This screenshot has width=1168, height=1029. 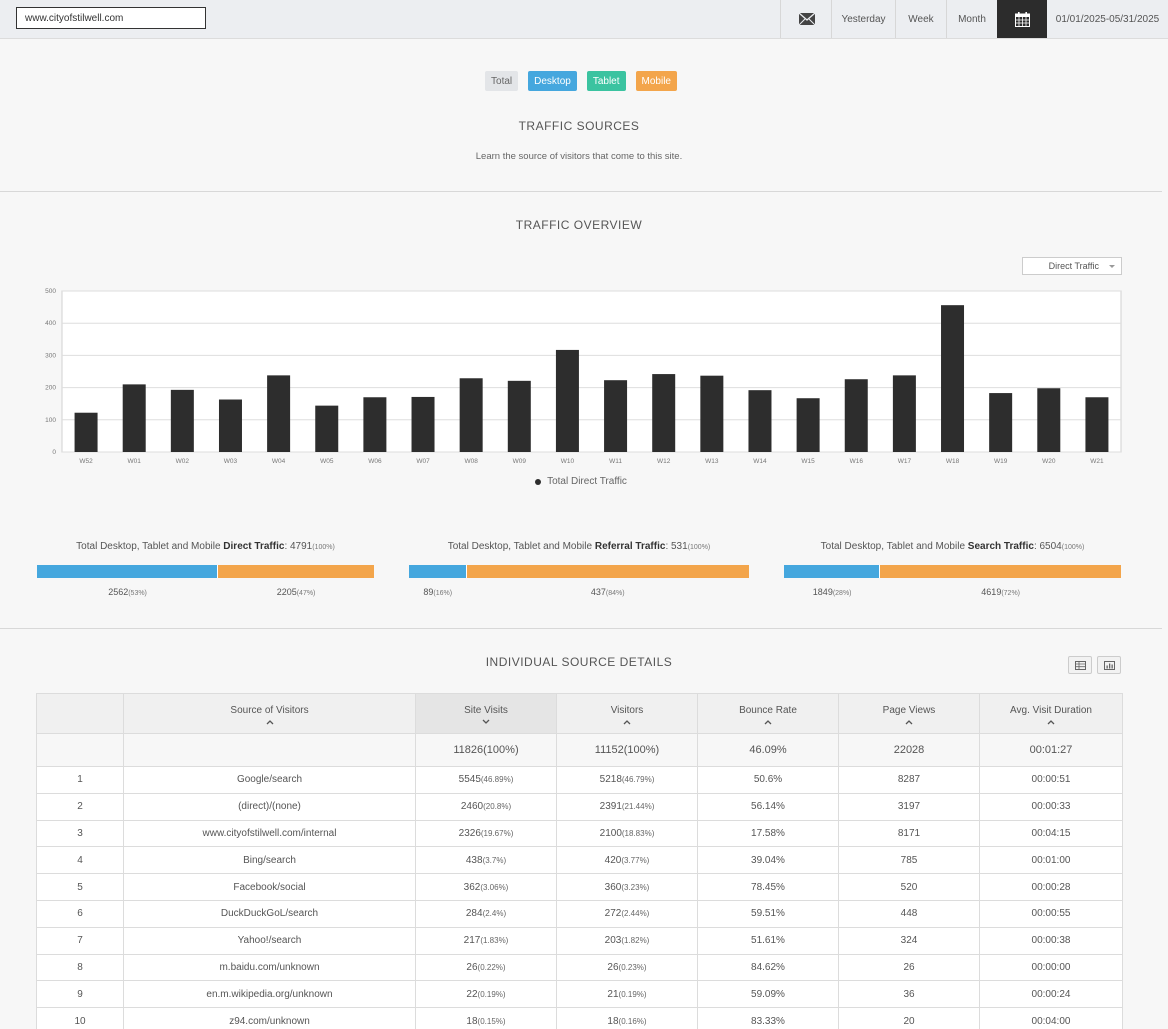 What do you see at coordinates (279, 413) in the screenshot?
I see `bar-w04` at bounding box center [279, 413].